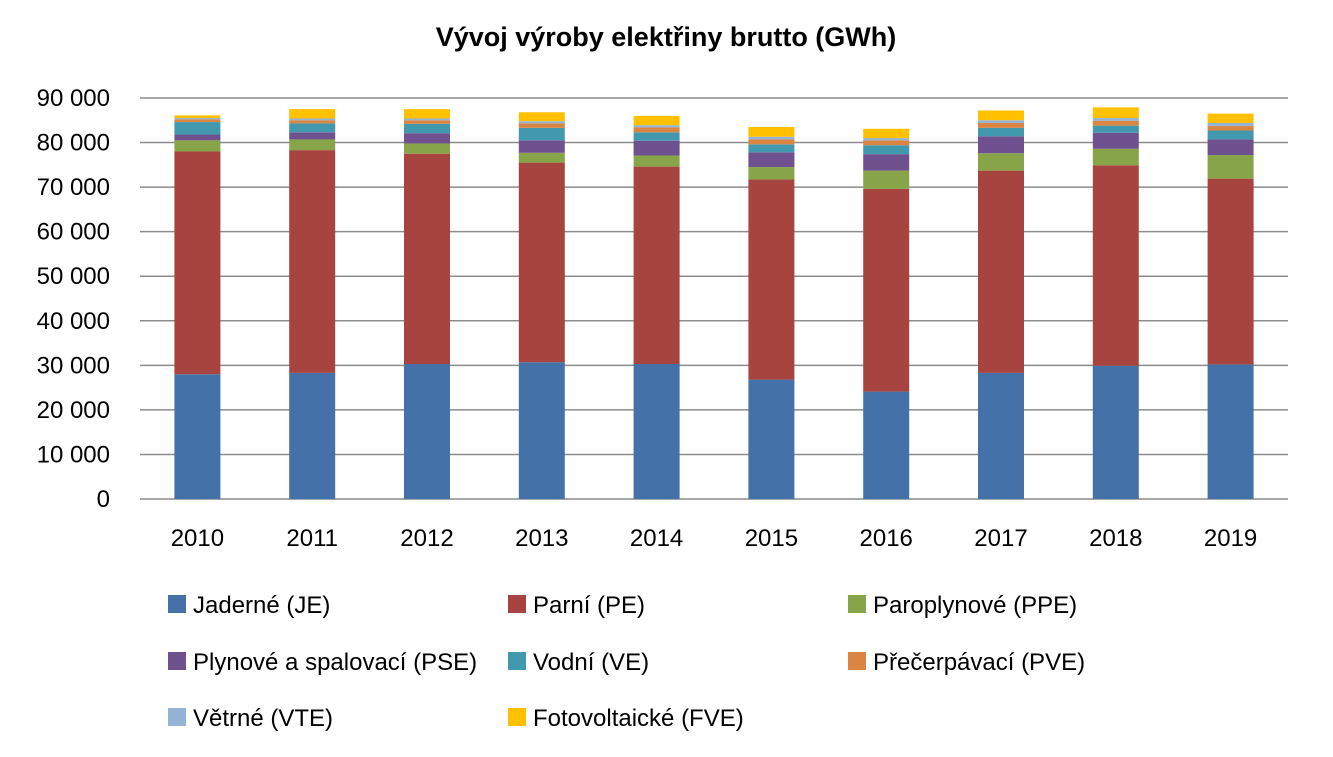 Image resolution: width=1333 pixels, height=757 pixels. Describe the element at coordinates (714, 538) in the screenshot. I see `x-axis: 2010 2011 2012 2013 2014 2015 2016 2017 2018 2019` at that location.